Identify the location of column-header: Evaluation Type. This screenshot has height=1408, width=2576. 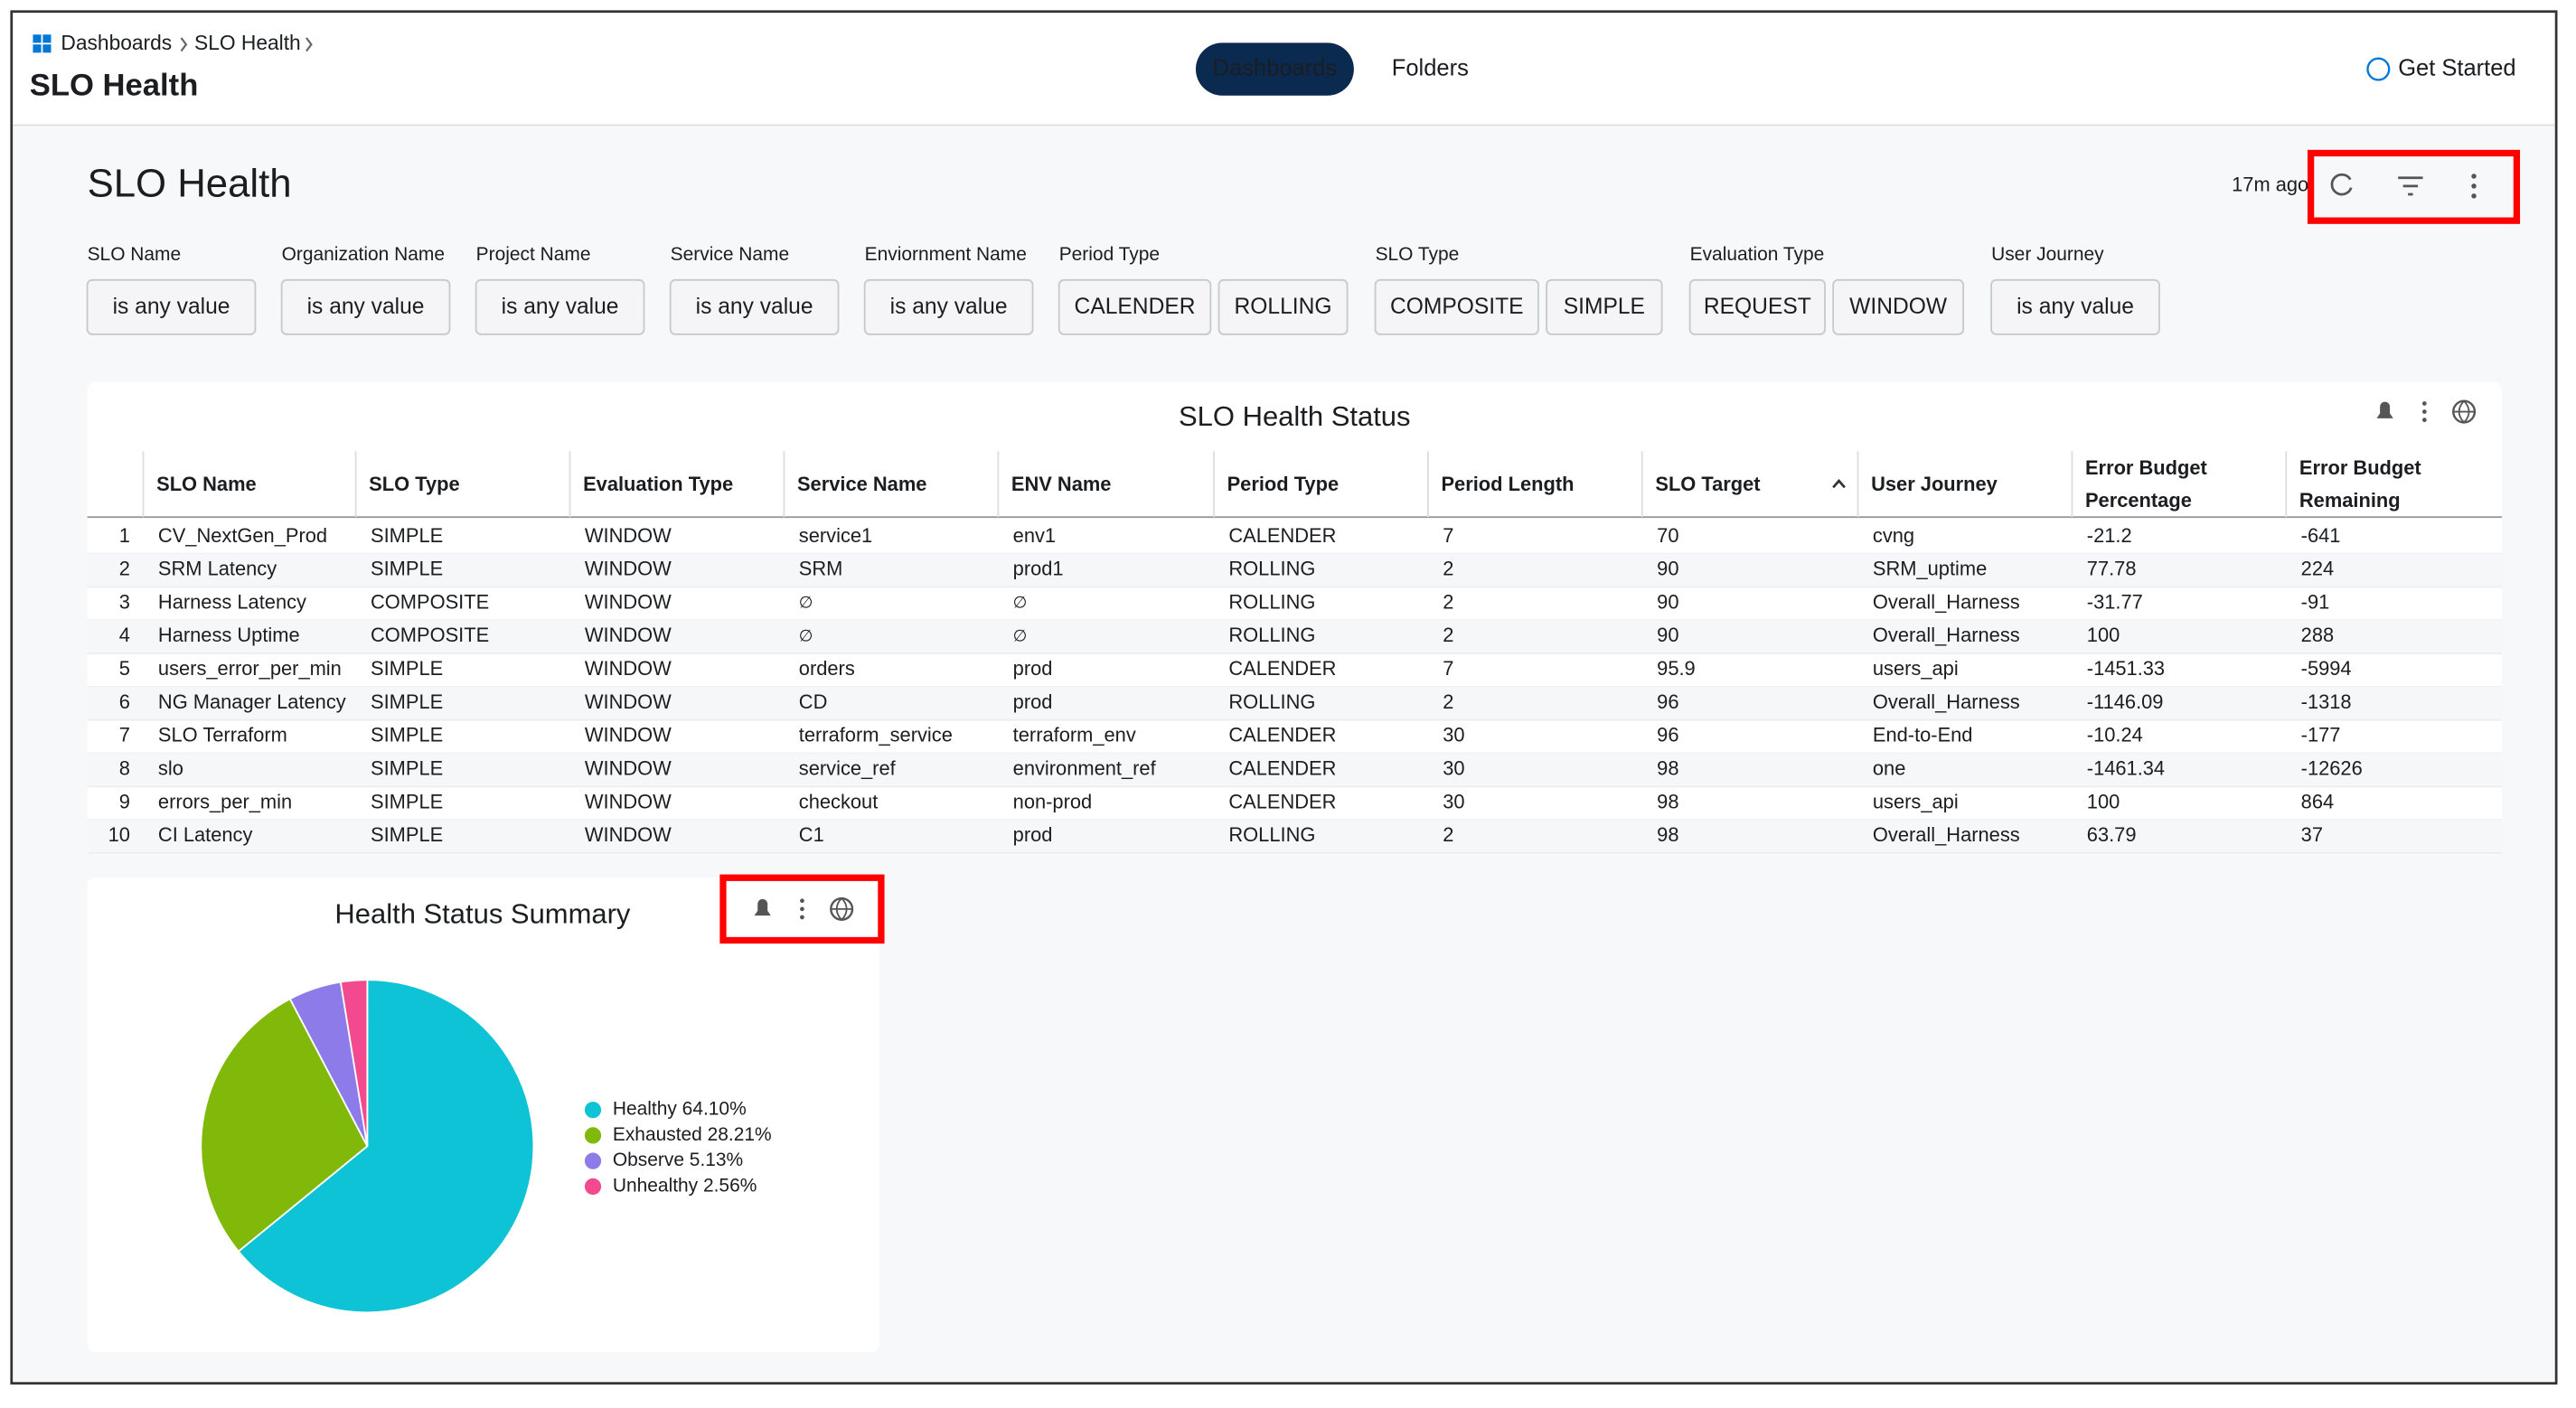
(659, 484).